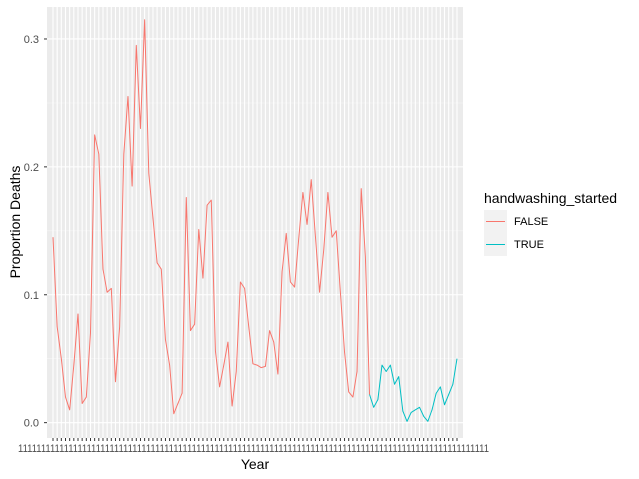  I want to click on y-axis-ticks, so click(45, 231).